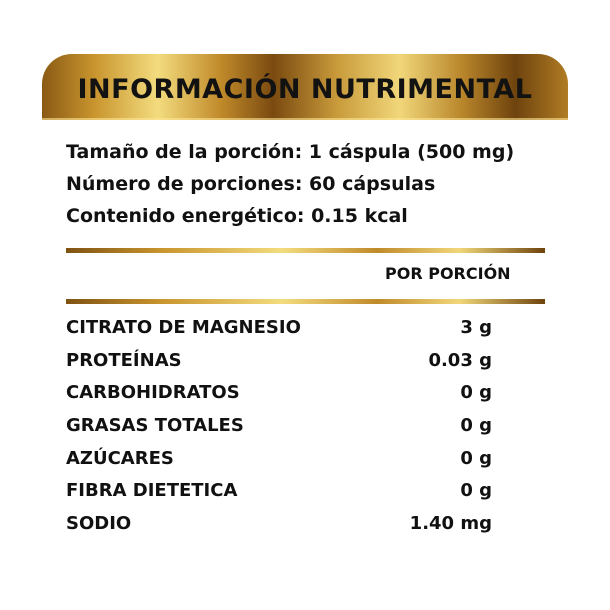 This screenshot has height=610, width=610. What do you see at coordinates (183, 327) in the screenshot?
I see `nutrient-name: CITRATO DE MAGNESIO` at bounding box center [183, 327].